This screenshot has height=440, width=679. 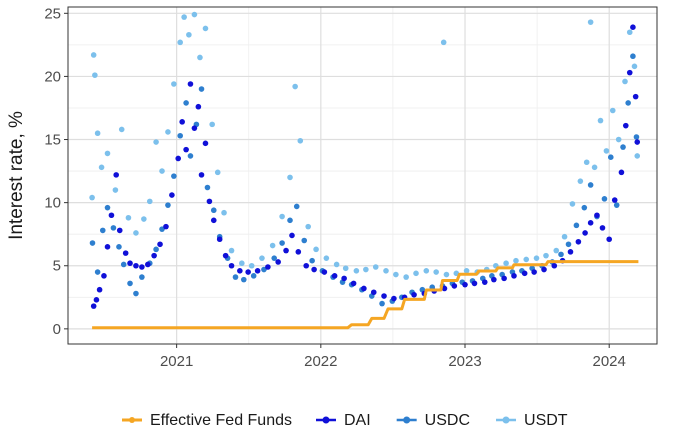 I want to click on x-tick-label: 2023, so click(x=464, y=361).